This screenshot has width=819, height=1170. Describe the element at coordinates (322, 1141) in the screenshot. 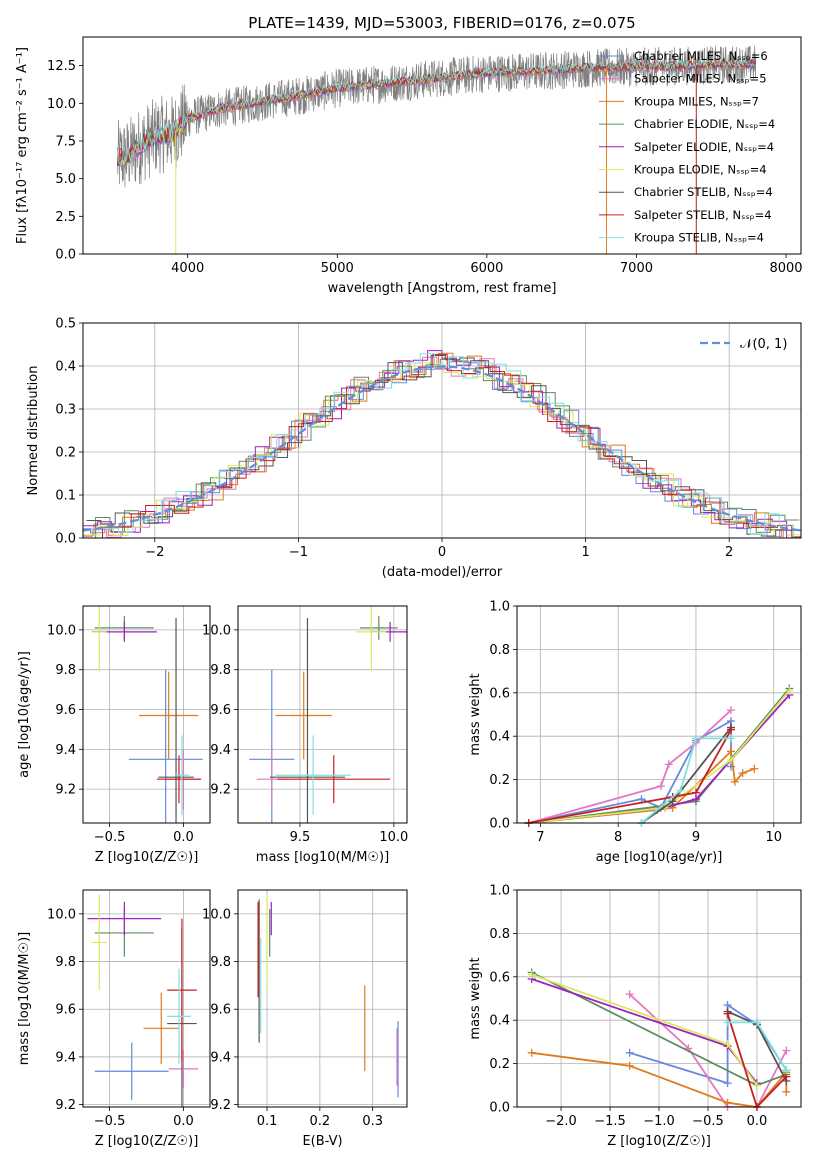

I see `x-axis-label: E(B-V)` at that location.